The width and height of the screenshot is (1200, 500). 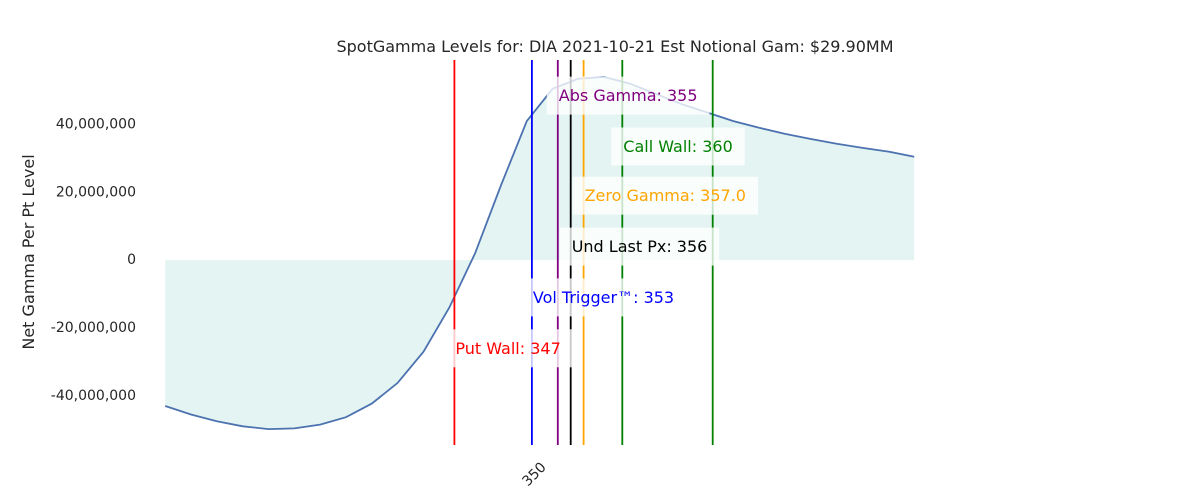 I want to click on level-annotation-abs-gamma: Abs Gamma: 355, so click(x=628, y=95).